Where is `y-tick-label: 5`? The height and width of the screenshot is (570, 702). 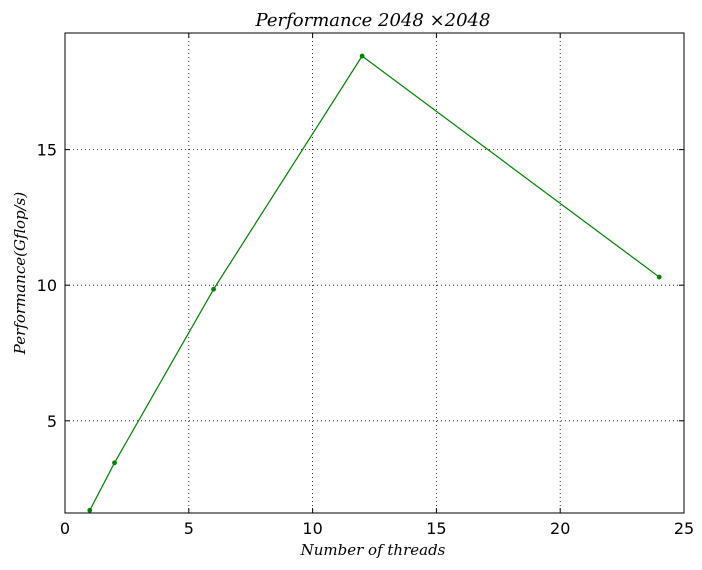 y-tick-label: 5 is located at coordinates (52, 421).